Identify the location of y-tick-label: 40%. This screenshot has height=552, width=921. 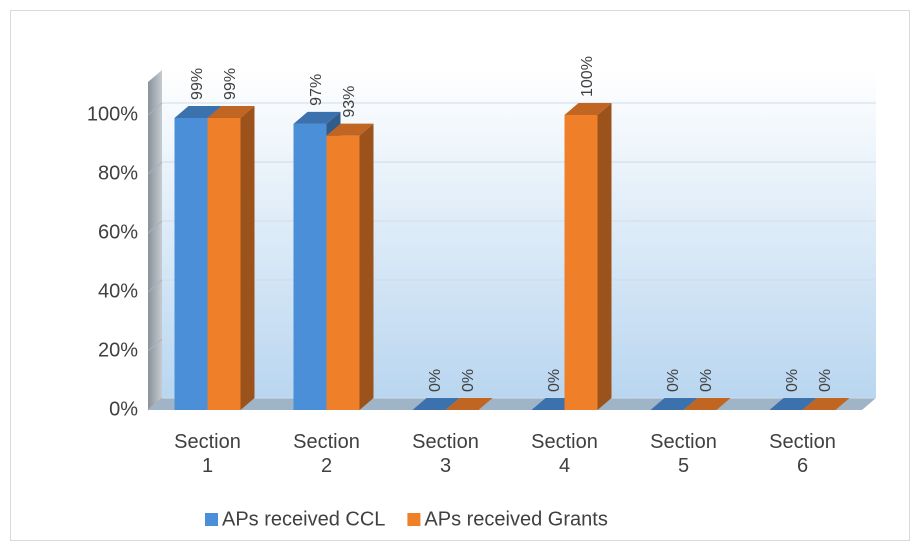
(118, 291).